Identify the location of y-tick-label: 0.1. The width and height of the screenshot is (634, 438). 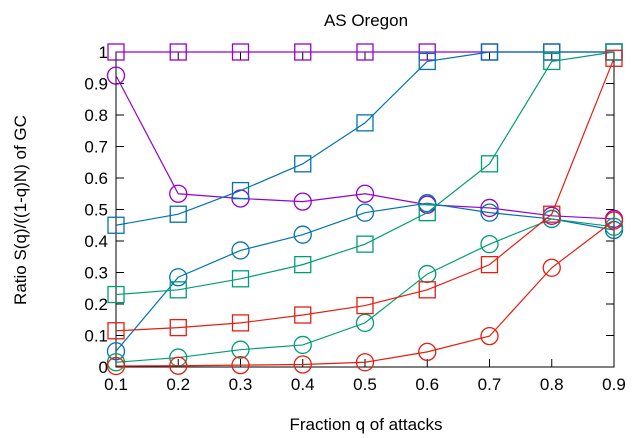
(96, 336).